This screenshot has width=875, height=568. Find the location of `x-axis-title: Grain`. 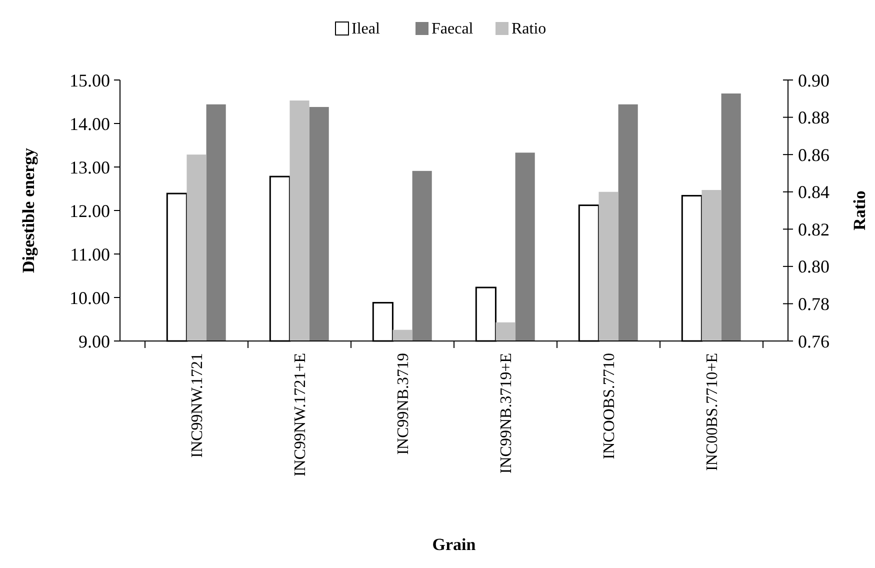

x-axis-title: Grain is located at coordinates (454, 544).